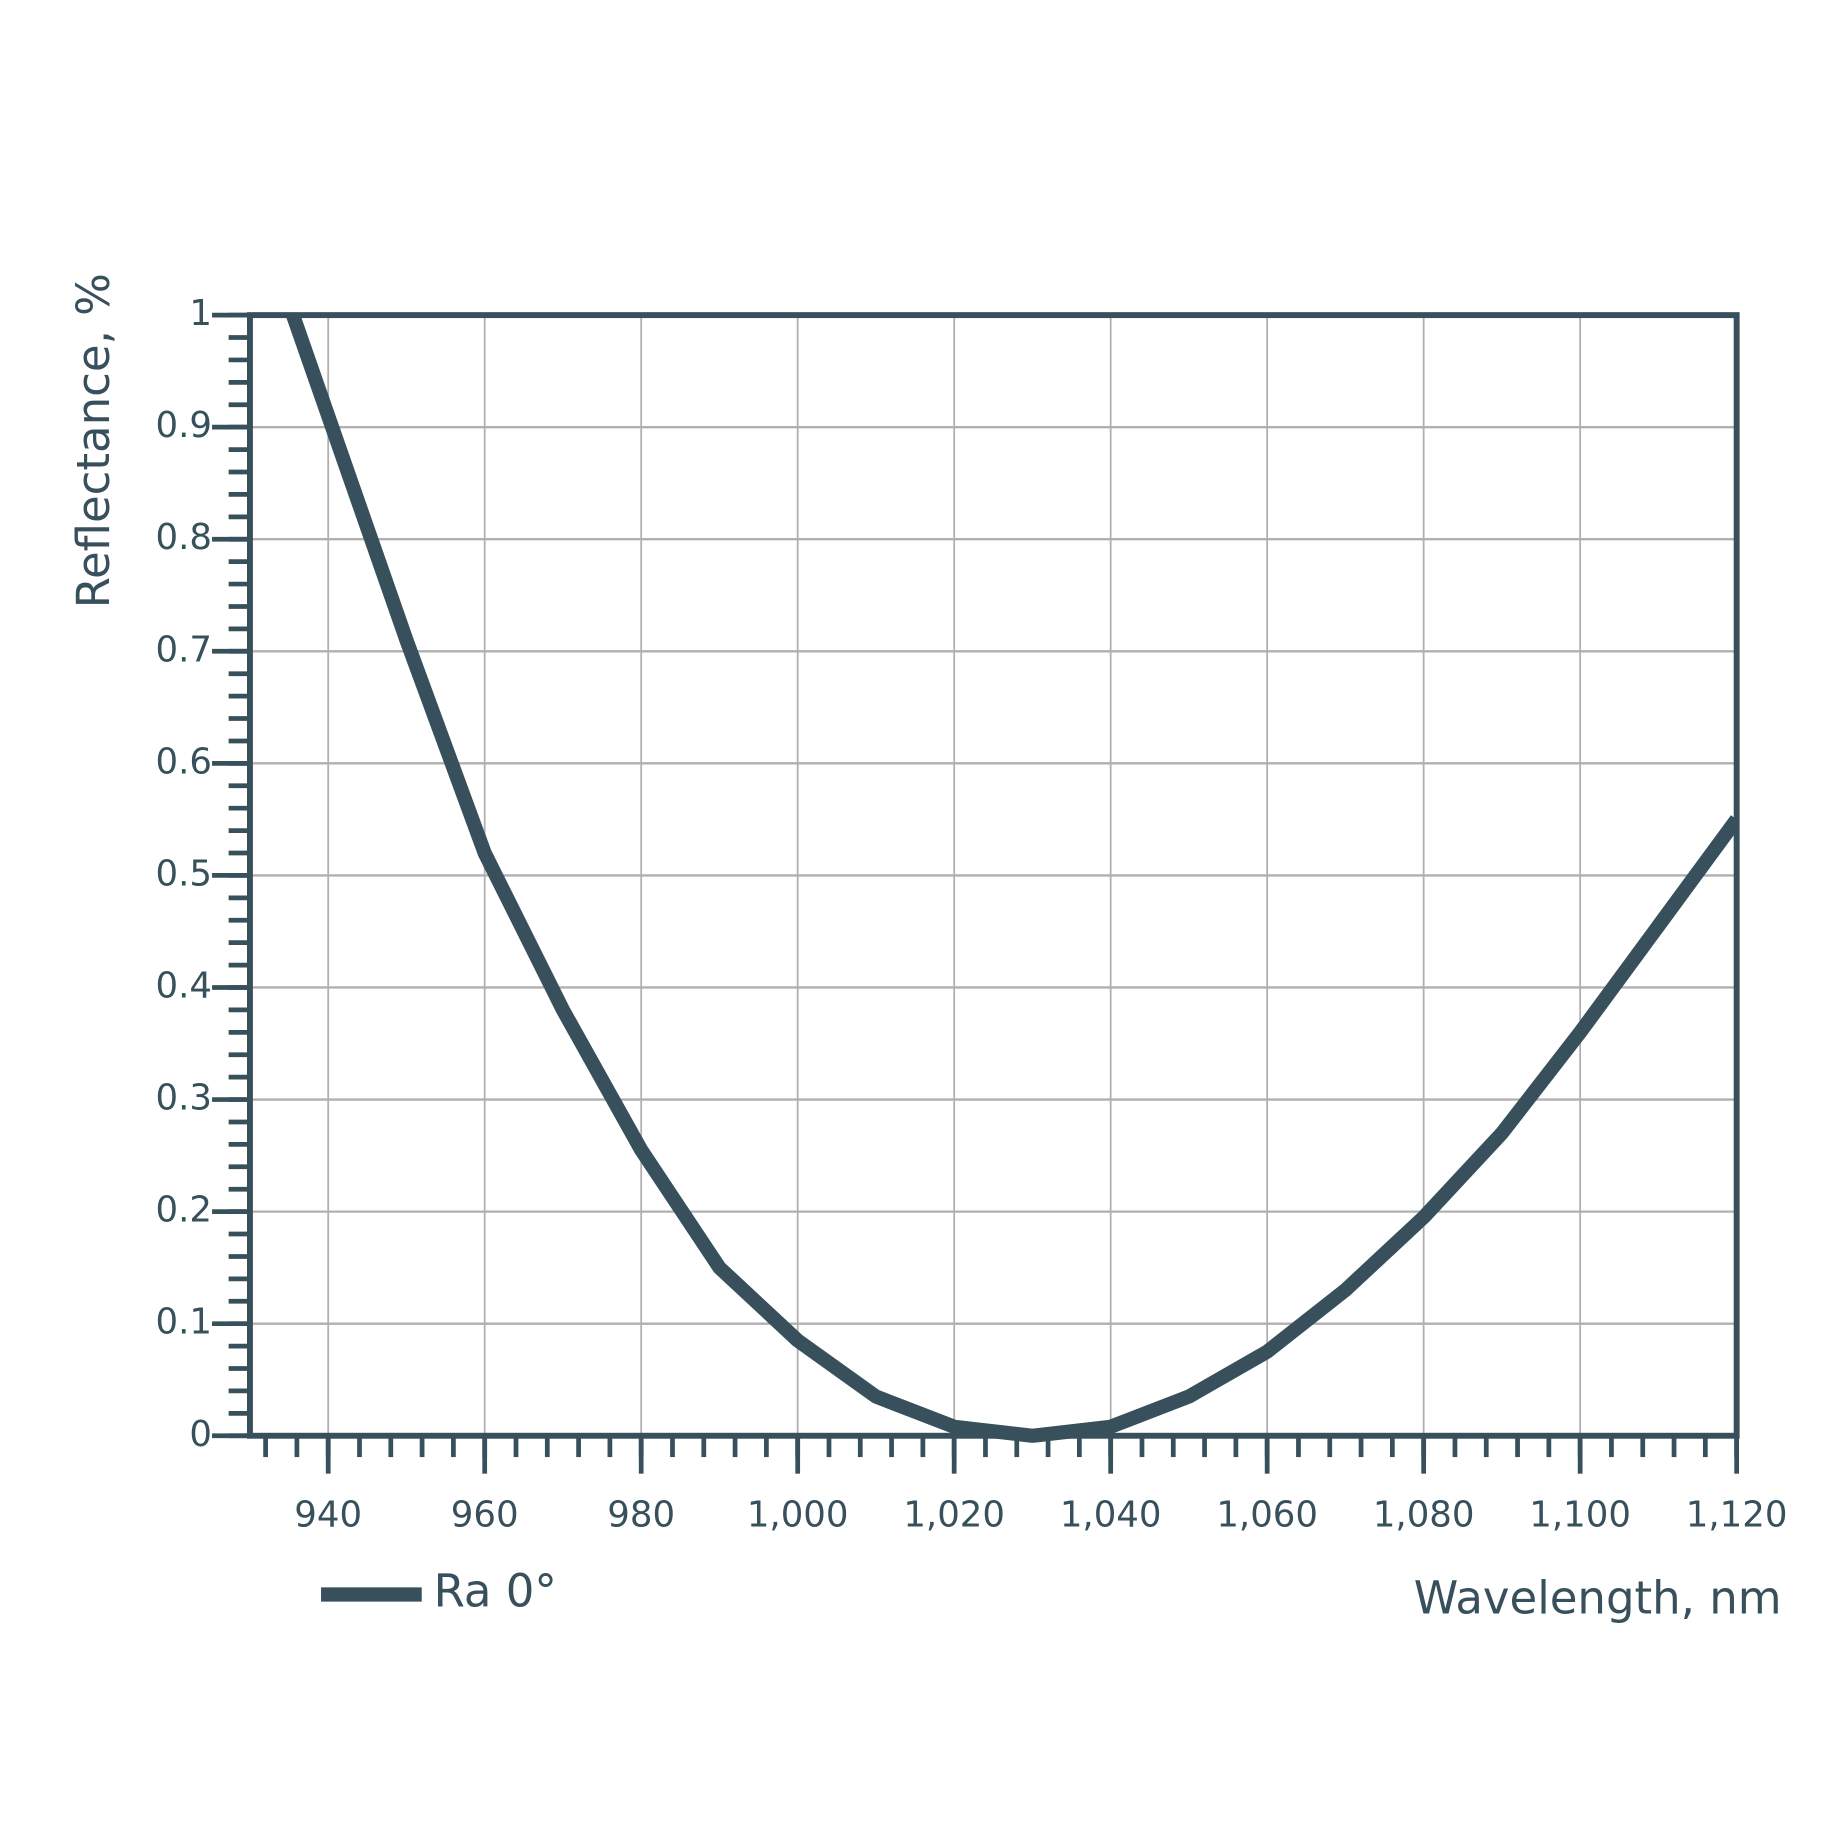 This screenshot has height=1848, width=1848. Describe the element at coordinates (184, 1210) in the screenshot. I see `y-tick-label: 0.2` at that location.